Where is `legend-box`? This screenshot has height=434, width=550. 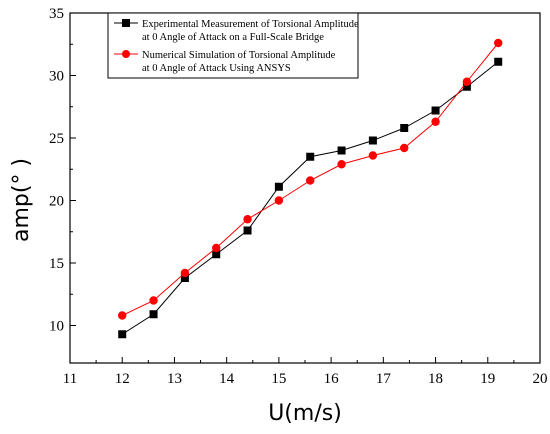 legend-box is located at coordinates (233, 45).